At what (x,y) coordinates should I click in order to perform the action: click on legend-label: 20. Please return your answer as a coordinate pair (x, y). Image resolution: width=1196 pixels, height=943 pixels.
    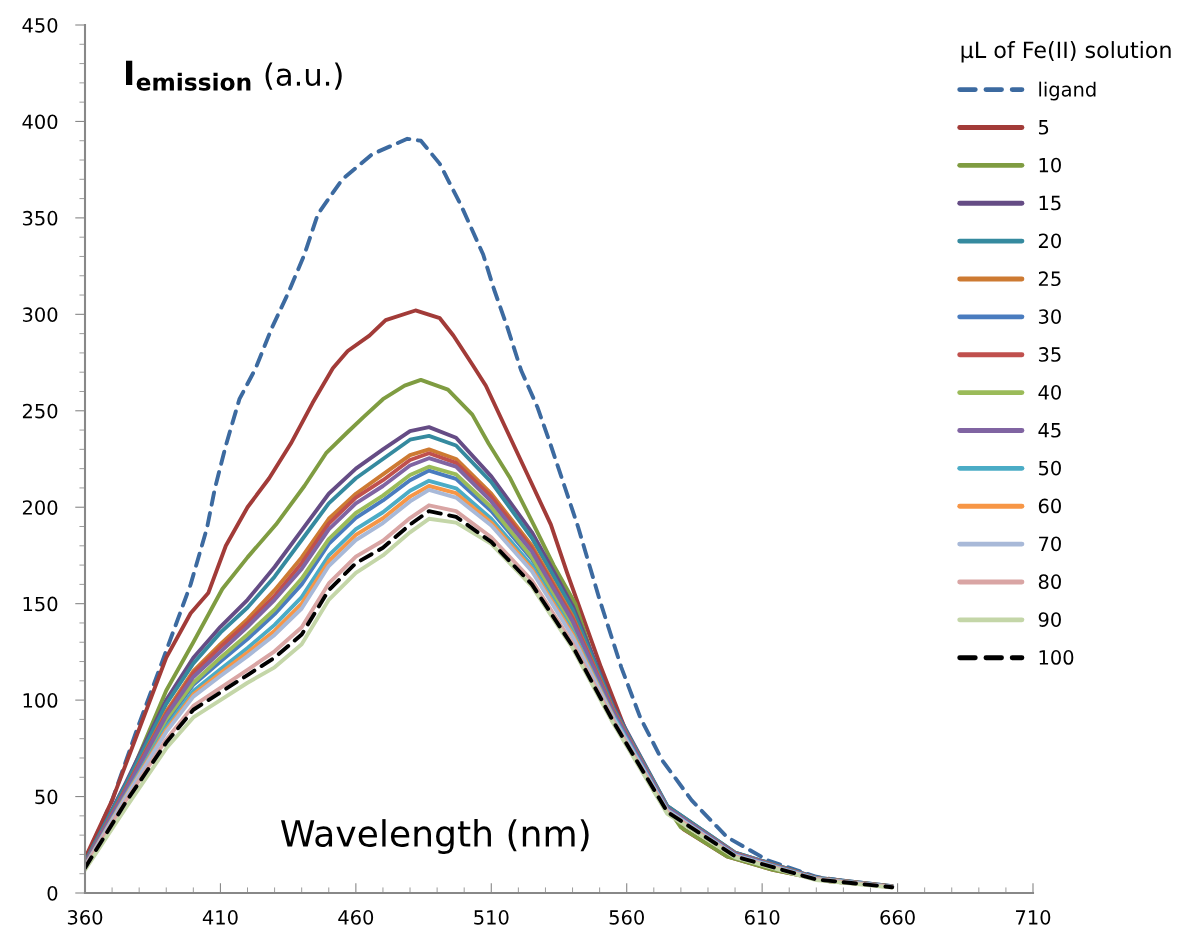
    Looking at the image, I should click on (1049, 241).